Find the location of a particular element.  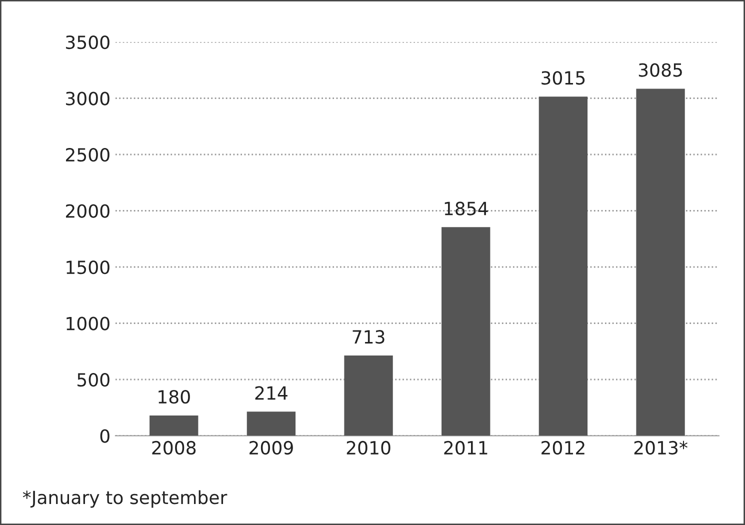

y-tick-label: 1500 is located at coordinates (88, 267).